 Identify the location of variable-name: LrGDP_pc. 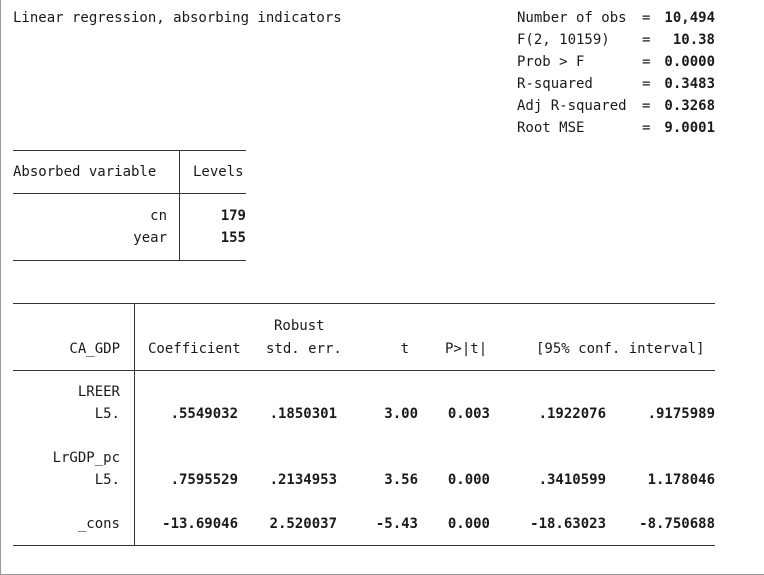
(86, 458).